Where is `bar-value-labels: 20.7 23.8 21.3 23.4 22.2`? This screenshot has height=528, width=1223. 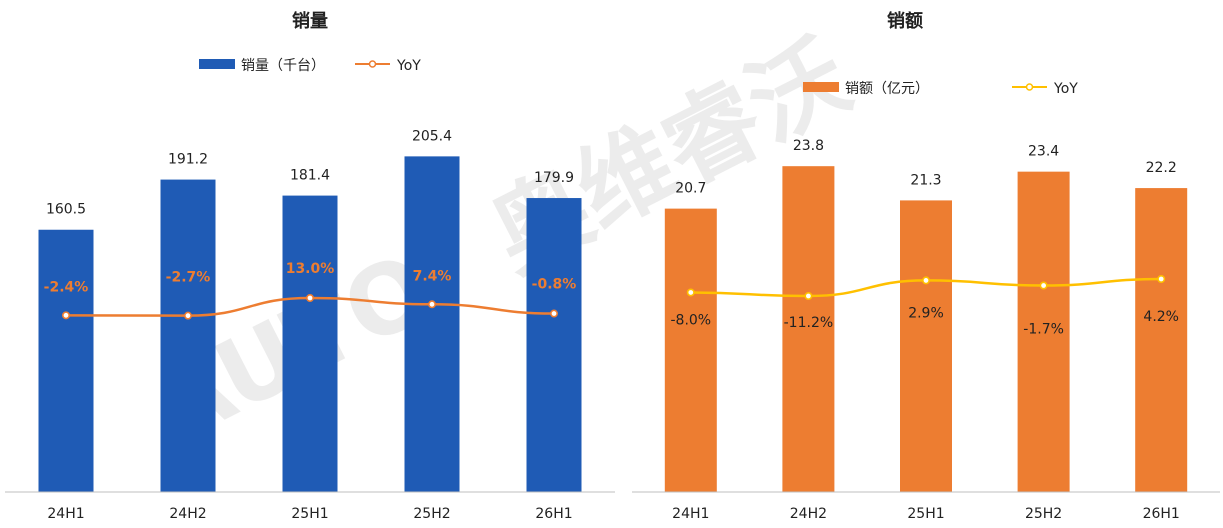 bar-value-labels: 20.7 23.8 21.3 23.4 22.2 is located at coordinates (926, 167).